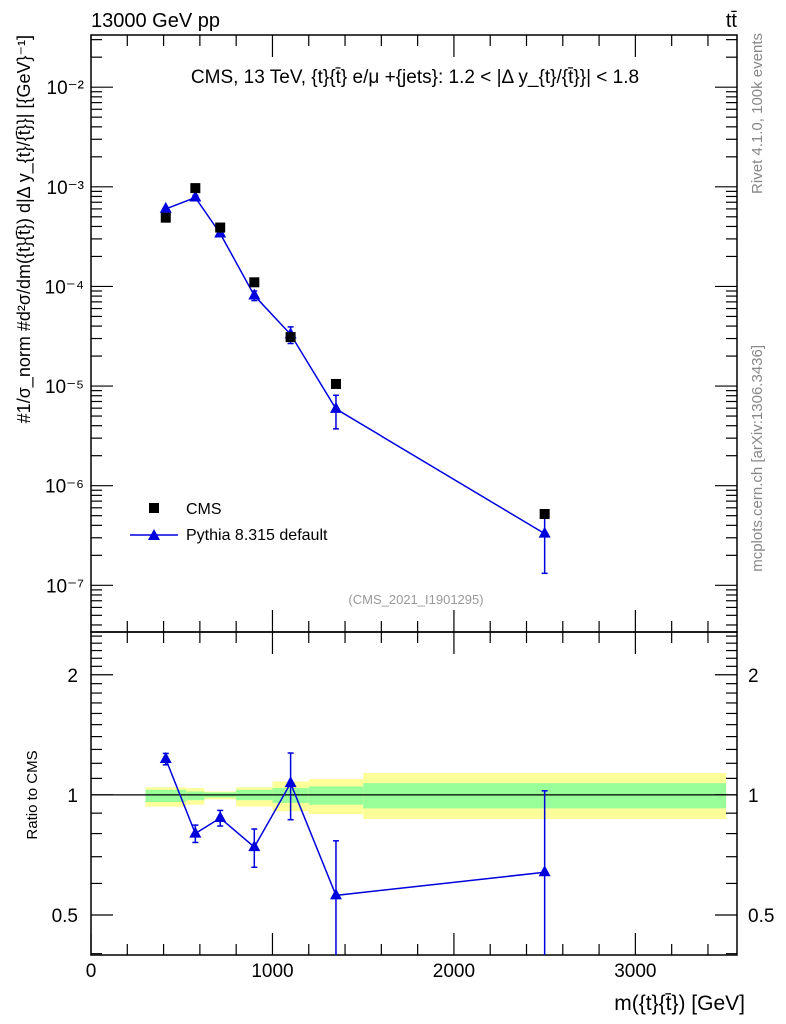 The width and height of the screenshot is (786, 1024). I want to click on legend-marker-cms, so click(154, 508).